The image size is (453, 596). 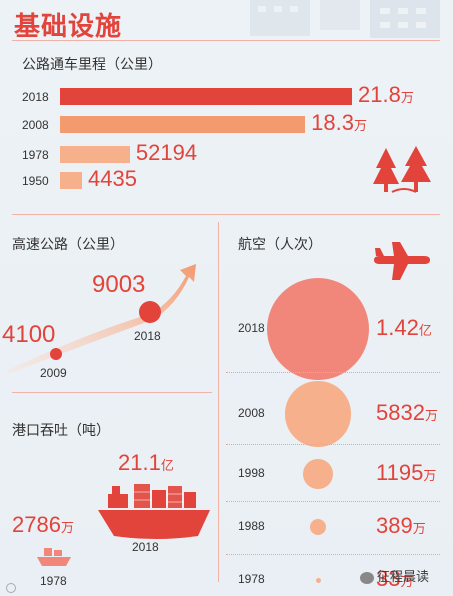 I want to click on watermark-text: 征程晨读, so click(x=403, y=577).